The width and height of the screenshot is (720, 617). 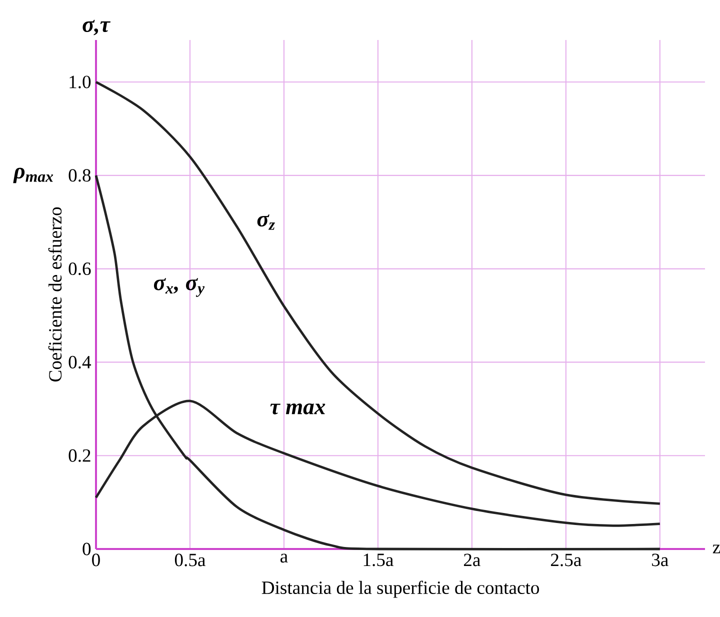 I want to click on text: z, so click(x=716, y=549).